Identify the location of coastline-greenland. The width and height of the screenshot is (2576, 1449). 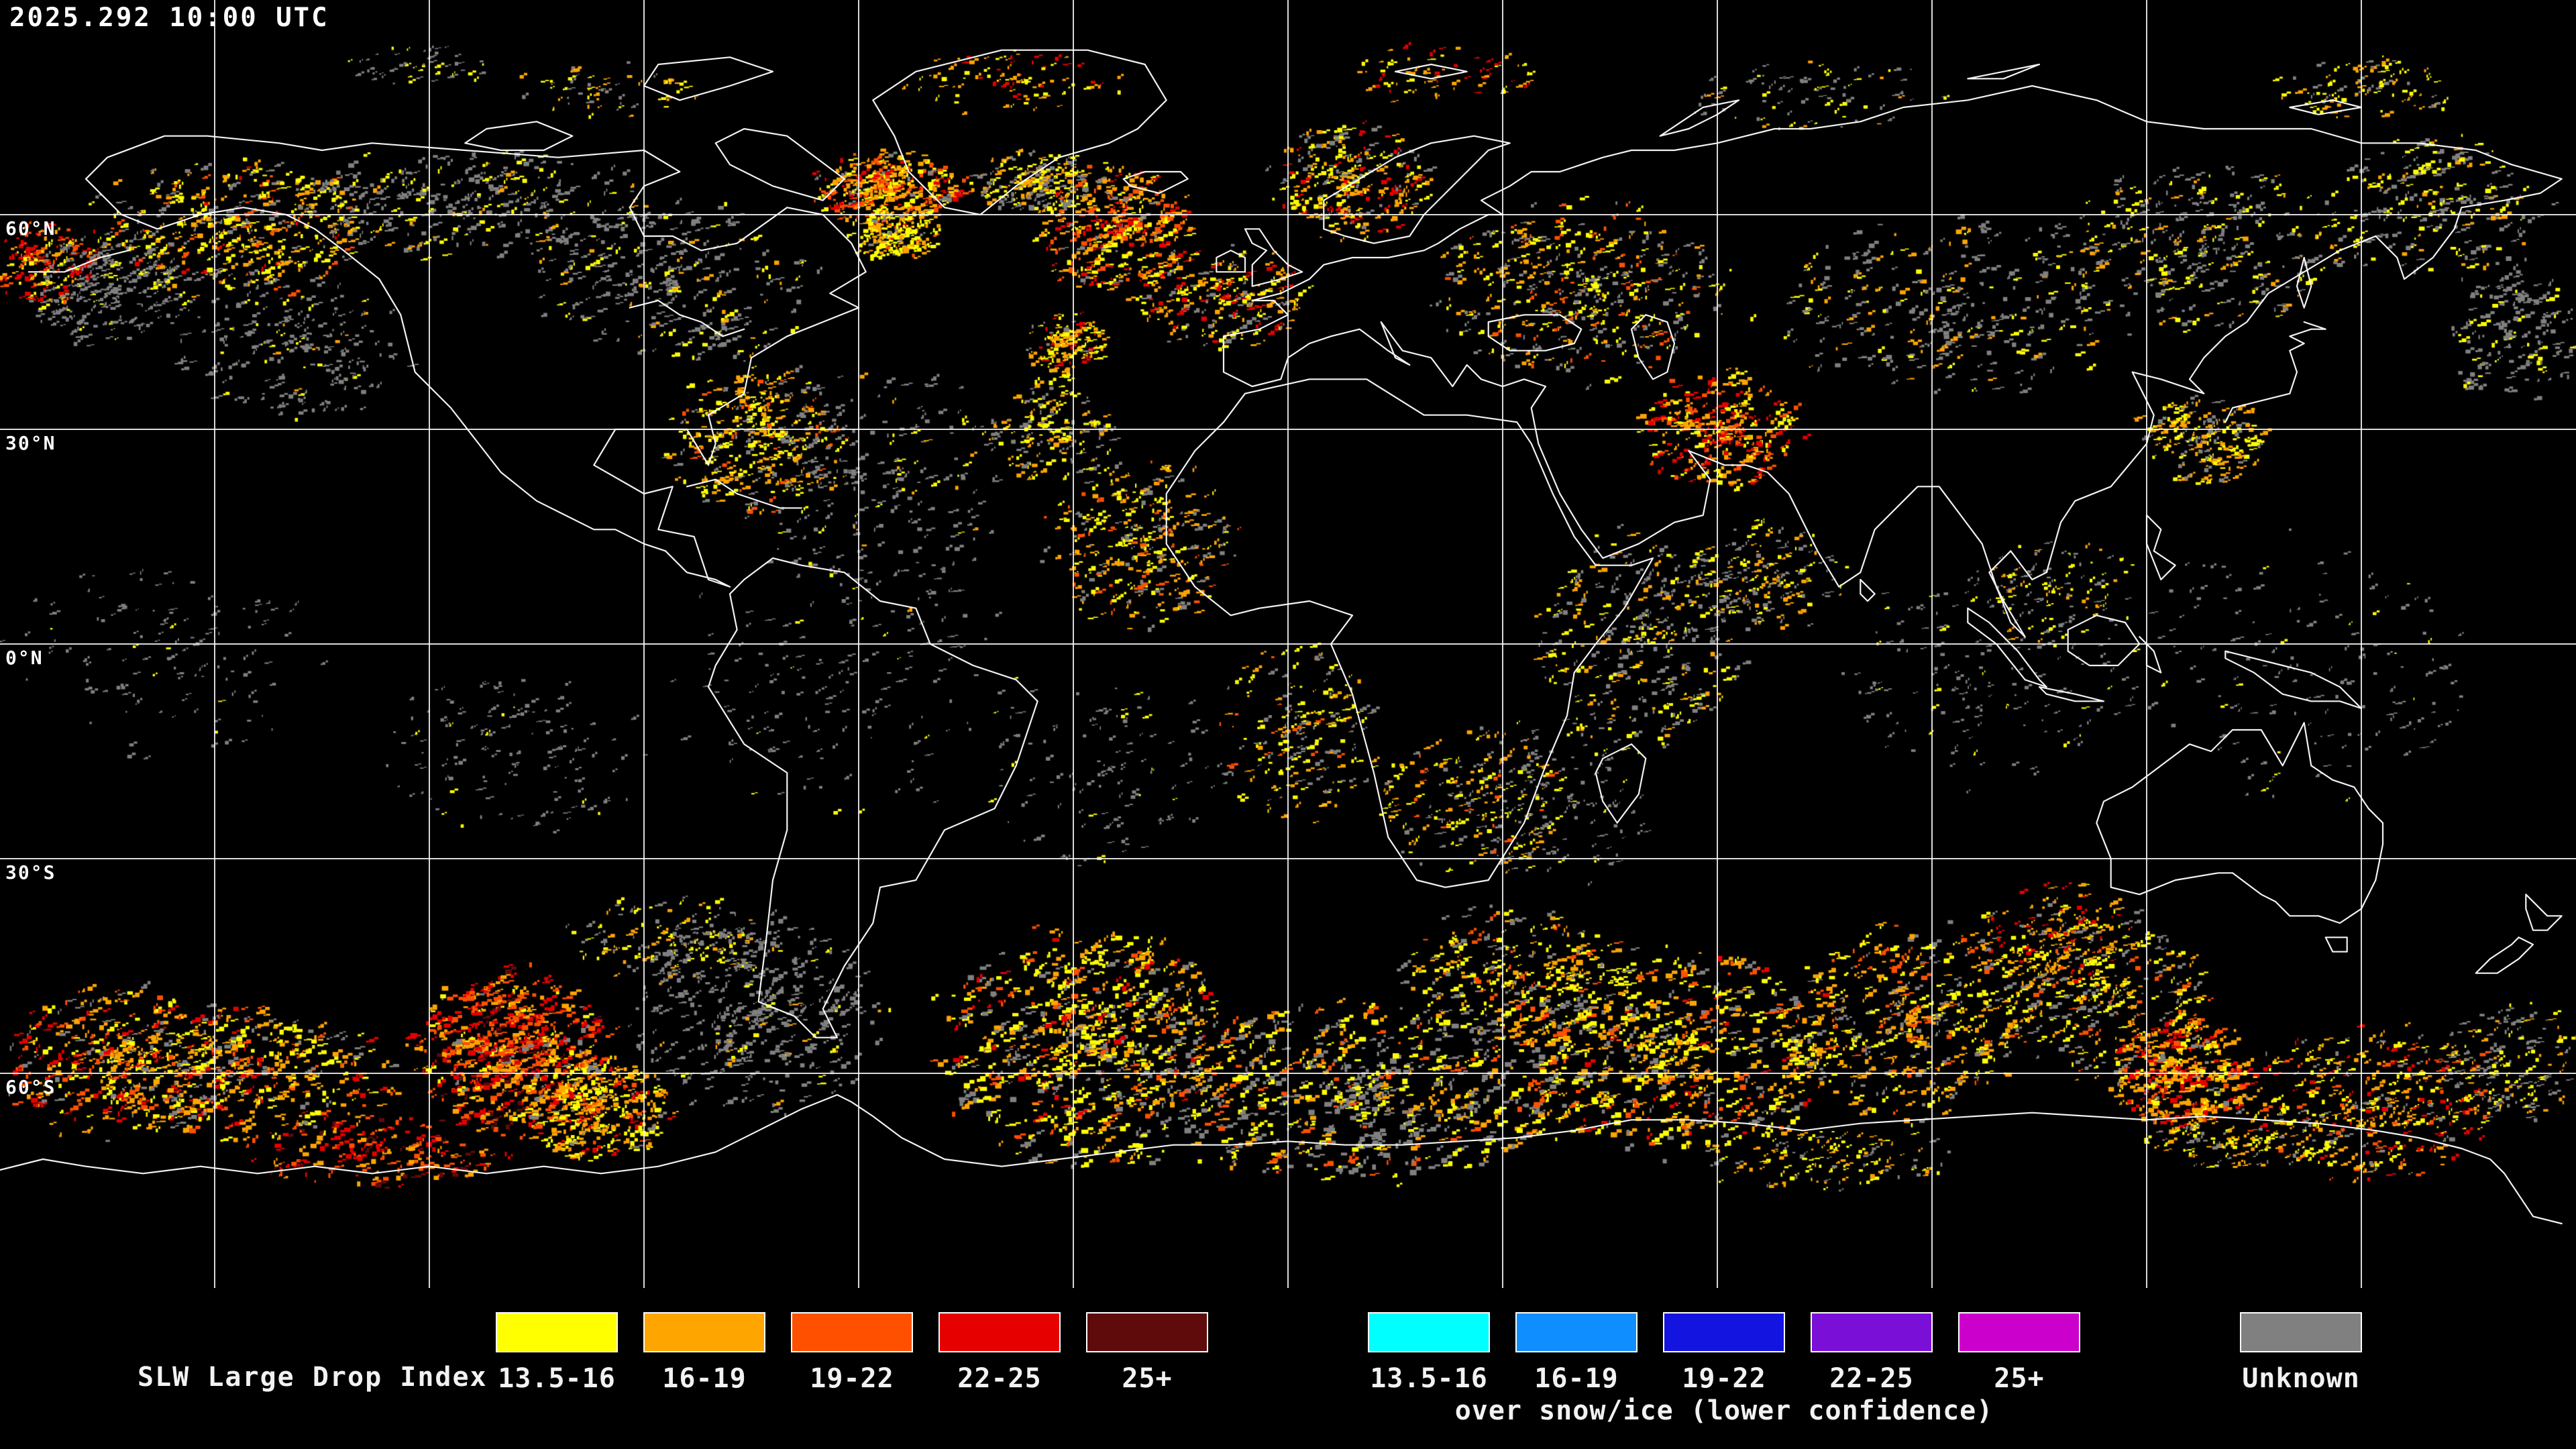
(1019, 132).